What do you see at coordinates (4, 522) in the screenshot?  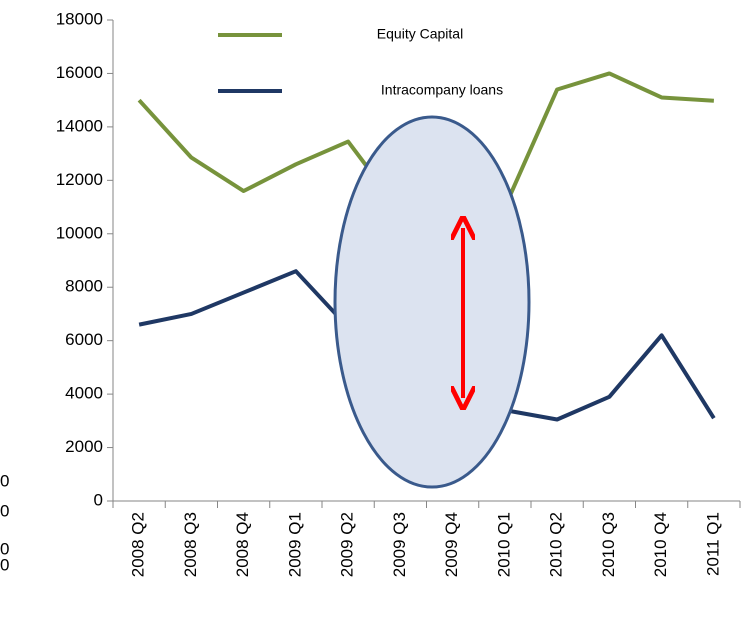 I see `stray-labels: 0000` at bounding box center [4, 522].